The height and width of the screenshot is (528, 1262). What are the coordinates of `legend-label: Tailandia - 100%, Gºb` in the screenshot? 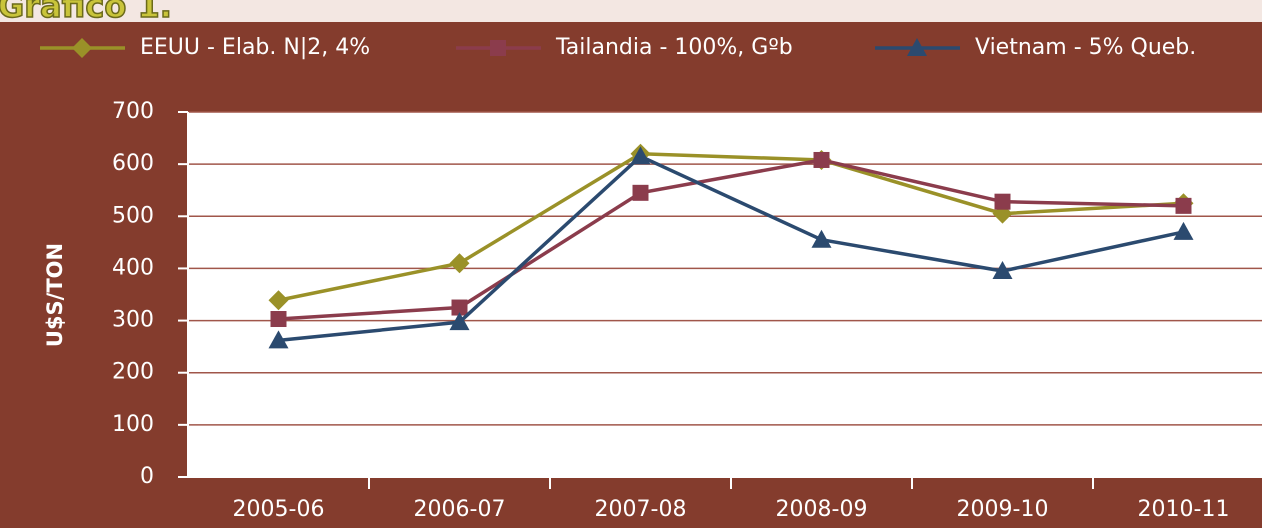 It's located at (674, 47).